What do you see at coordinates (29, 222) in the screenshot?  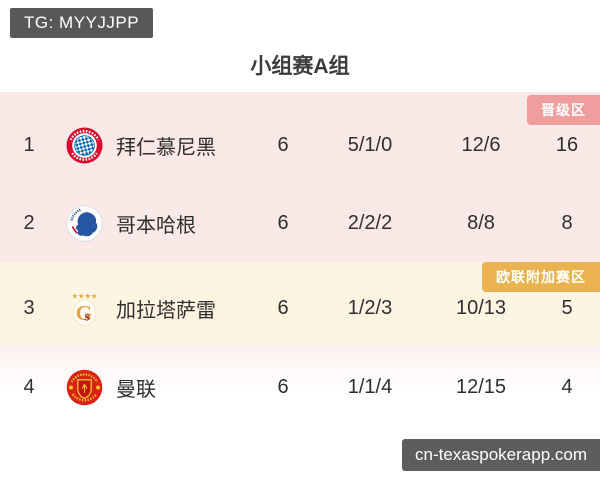 I see `rank-cell: 2` at bounding box center [29, 222].